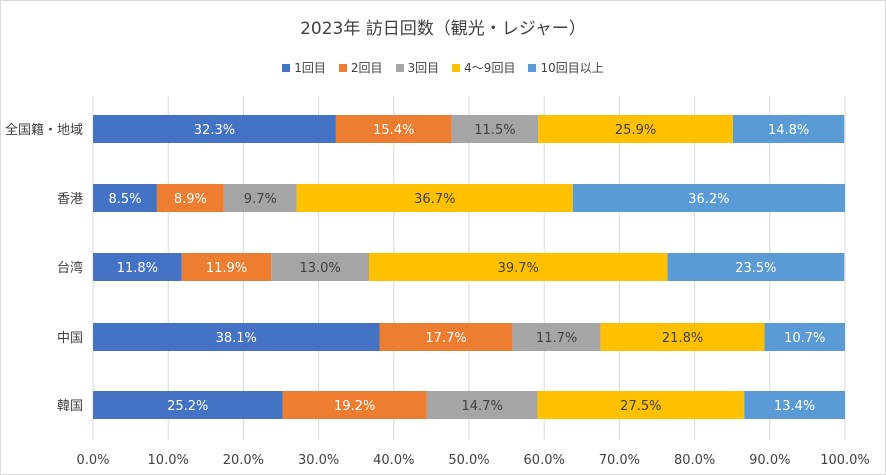 The width and height of the screenshot is (886, 475). I want to click on legend-item: 3回目, so click(417, 67).